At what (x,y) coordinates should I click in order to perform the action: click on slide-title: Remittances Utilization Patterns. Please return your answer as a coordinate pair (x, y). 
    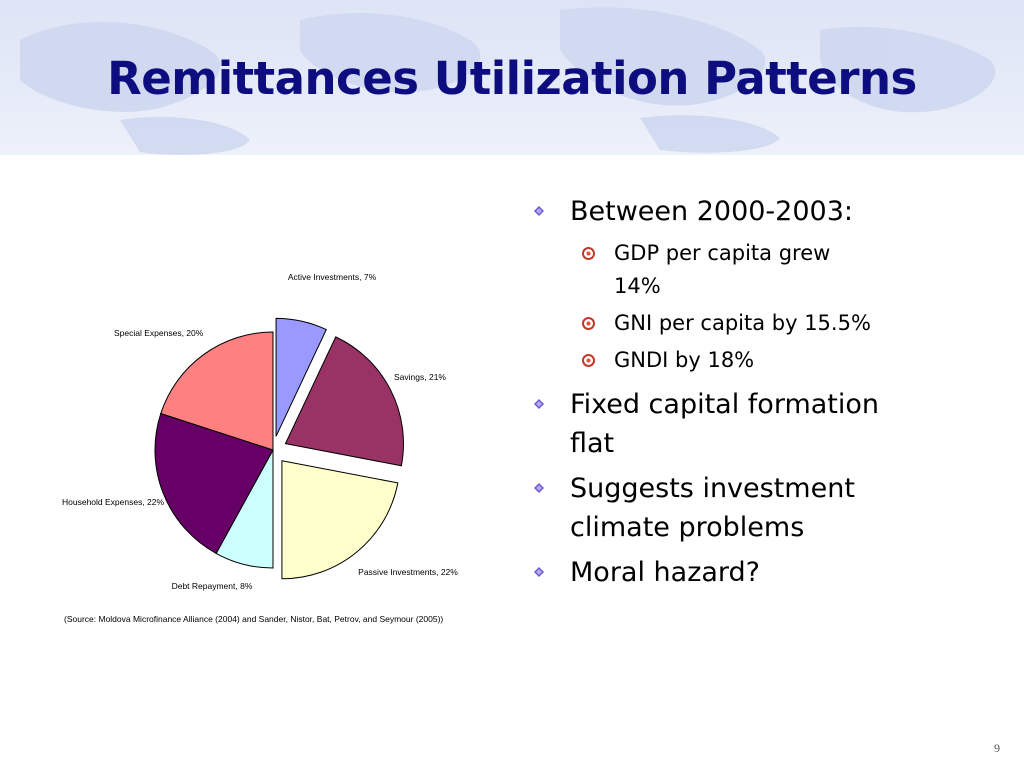
    Looking at the image, I should click on (512, 78).